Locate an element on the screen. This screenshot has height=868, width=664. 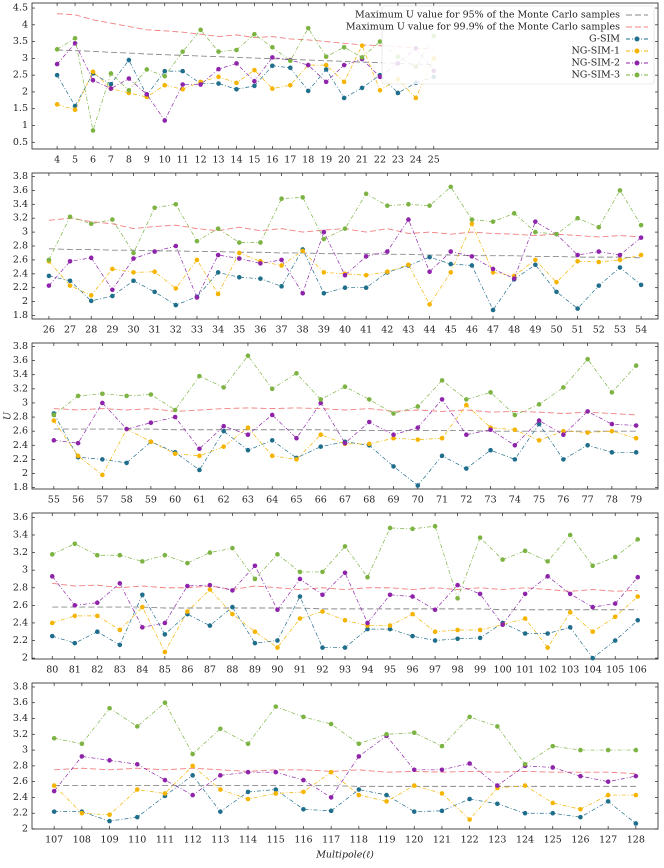
x-tick-label: 117 is located at coordinates (331, 840).